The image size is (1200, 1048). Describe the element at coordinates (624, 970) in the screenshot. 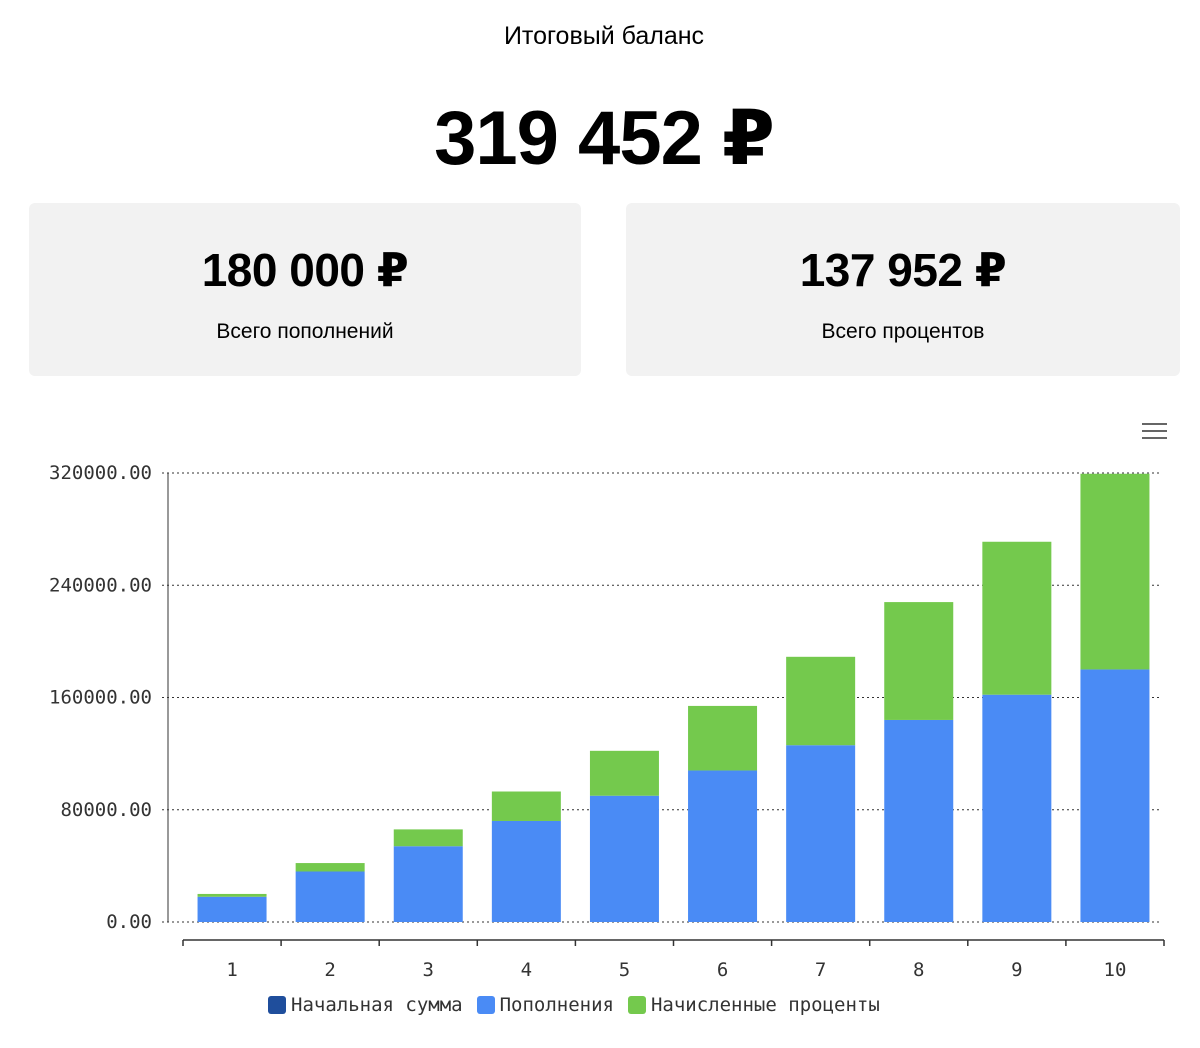

I see `x-tick-label: 5` at that location.